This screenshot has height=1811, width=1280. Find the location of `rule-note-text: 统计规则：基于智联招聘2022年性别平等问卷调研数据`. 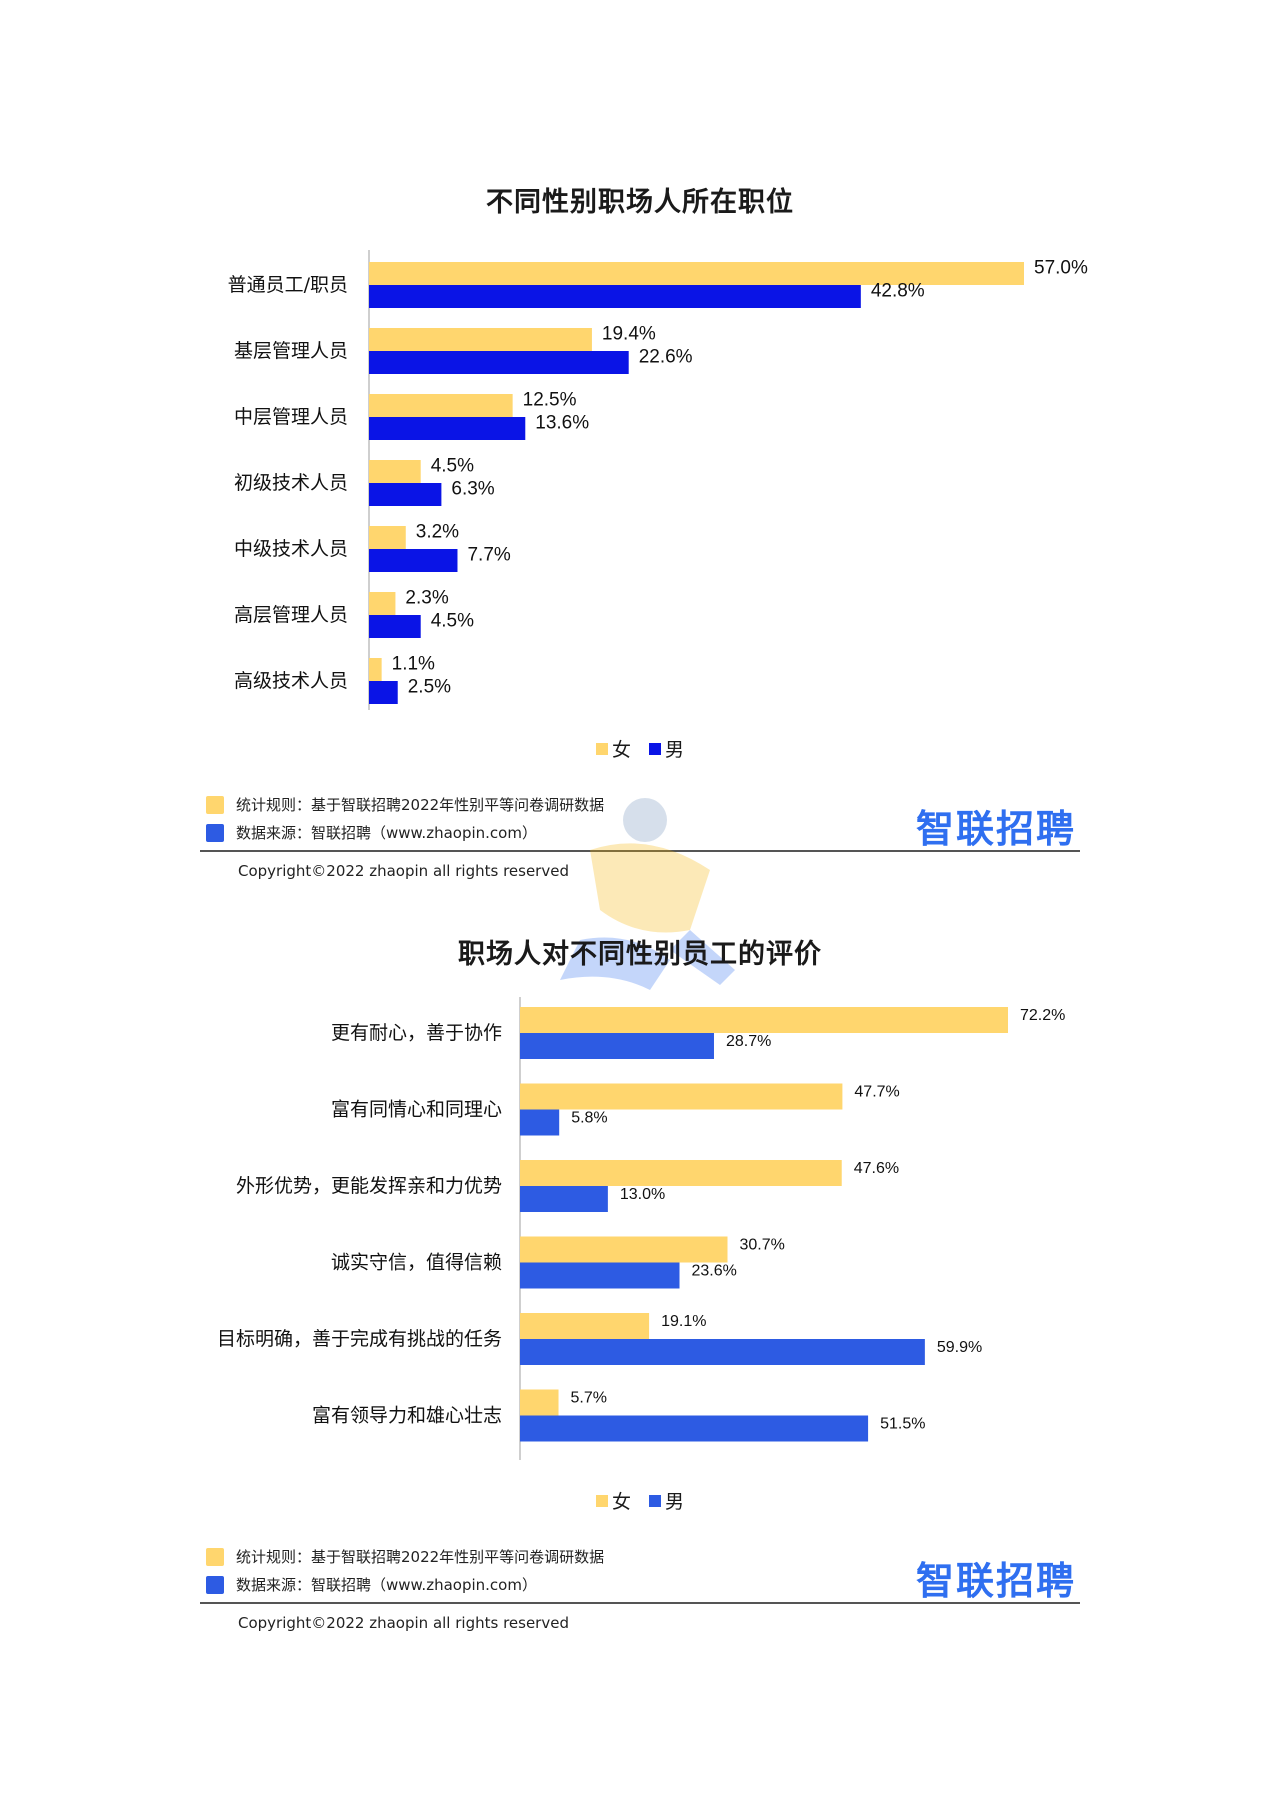

rule-note-text: 统计规则：基于智联招聘2022年性别平等问卷调研数据 is located at coordinates (420, 805).